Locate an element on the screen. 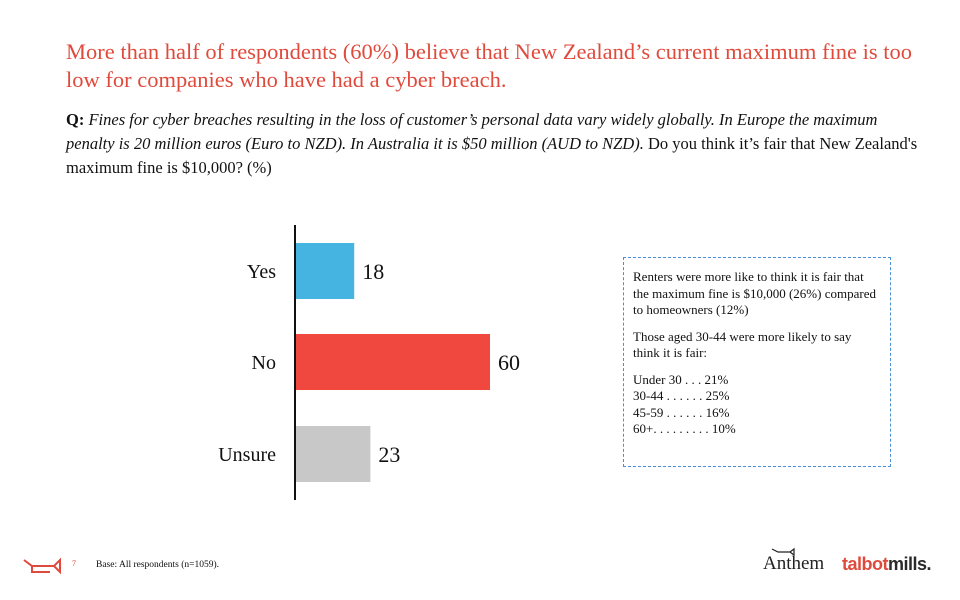  age-item-60-plus: 60+. . . . . . . . . 10% is located at coordinates (684, 428).